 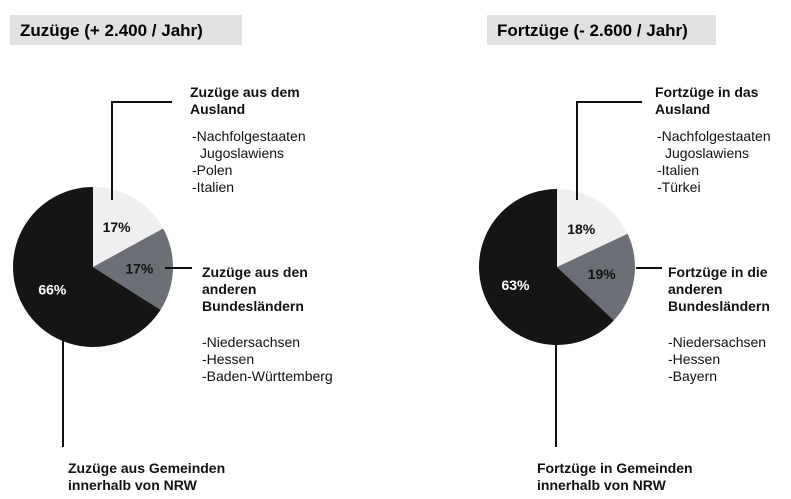 I want to click on category-label: Fortzüge in die anderen Bundesländern, so click(x=719, y=289).